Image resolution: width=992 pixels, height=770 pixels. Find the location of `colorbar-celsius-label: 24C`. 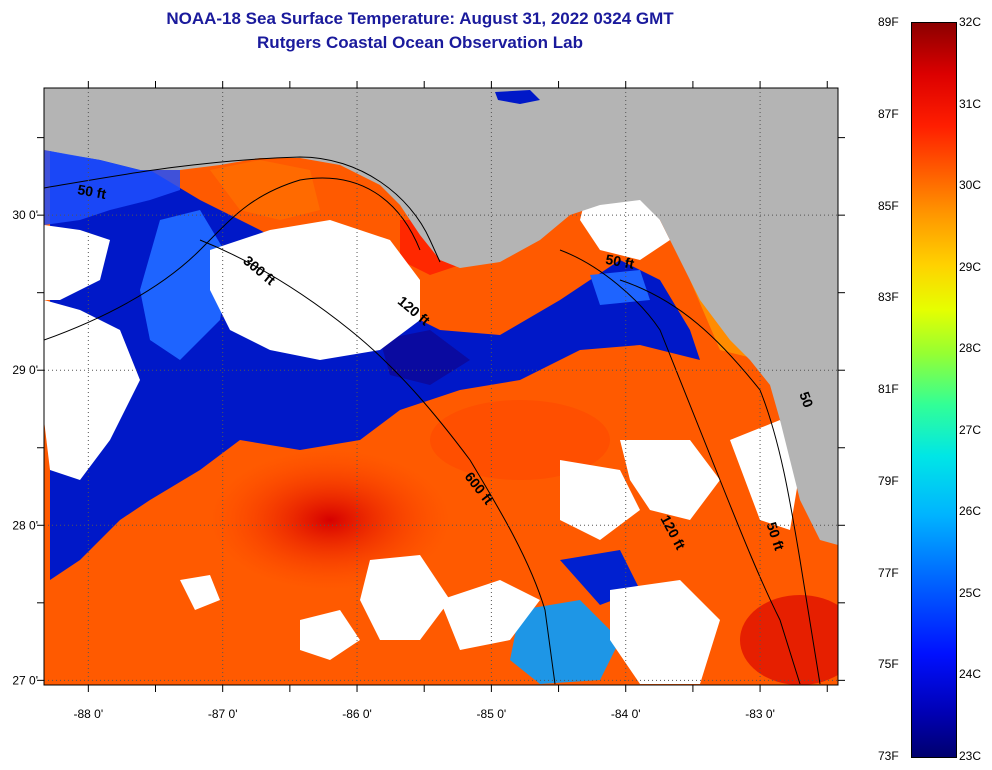

colorbar-celsius-label: 24C is located at coordinates (970, 674).